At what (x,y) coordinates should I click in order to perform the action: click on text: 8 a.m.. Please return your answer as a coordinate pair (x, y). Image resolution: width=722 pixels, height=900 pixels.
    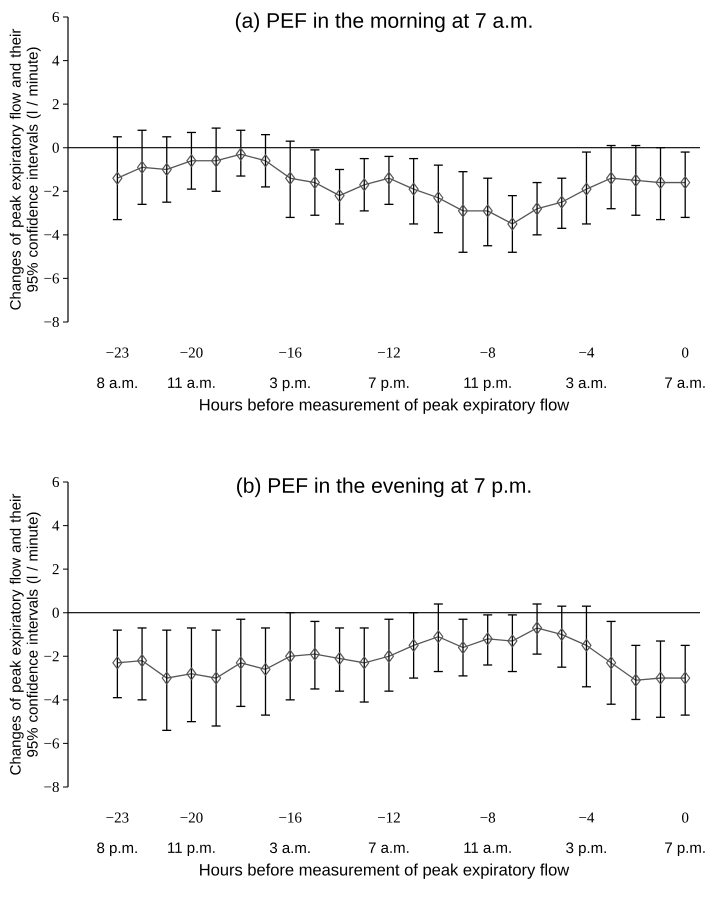
    Looking at the image, I should click on (117, 383).